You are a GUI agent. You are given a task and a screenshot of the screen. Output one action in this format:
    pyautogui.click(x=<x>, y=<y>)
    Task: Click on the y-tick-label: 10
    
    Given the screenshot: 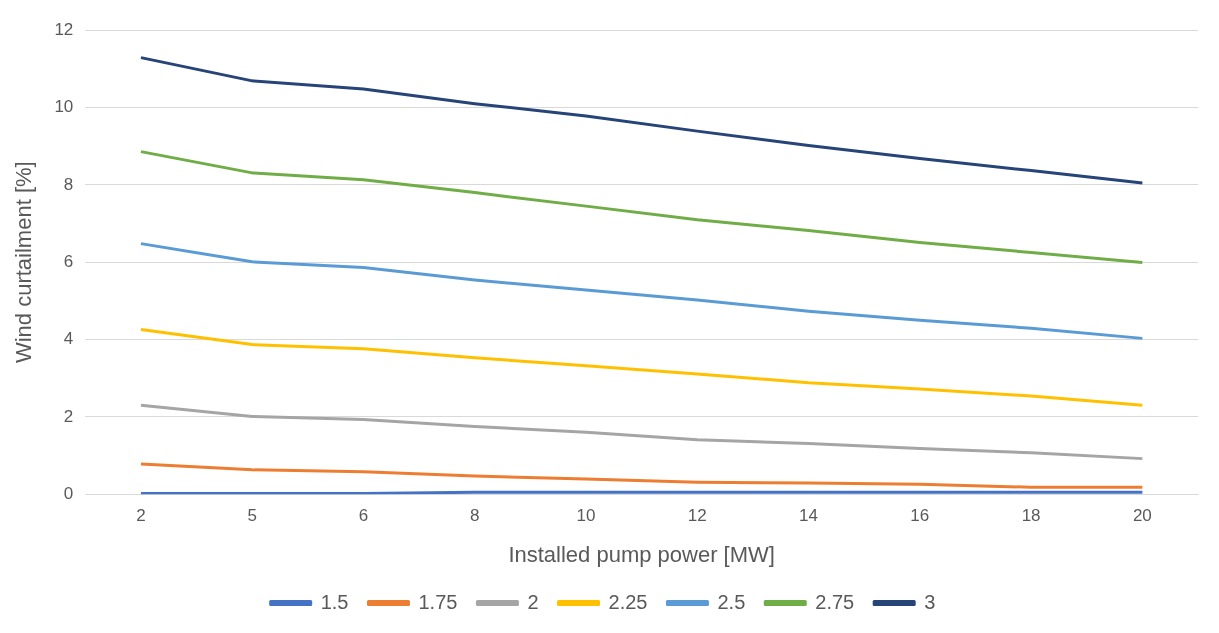 What is the action you would take?
    pyautogui.click(x=64, y=107)
    